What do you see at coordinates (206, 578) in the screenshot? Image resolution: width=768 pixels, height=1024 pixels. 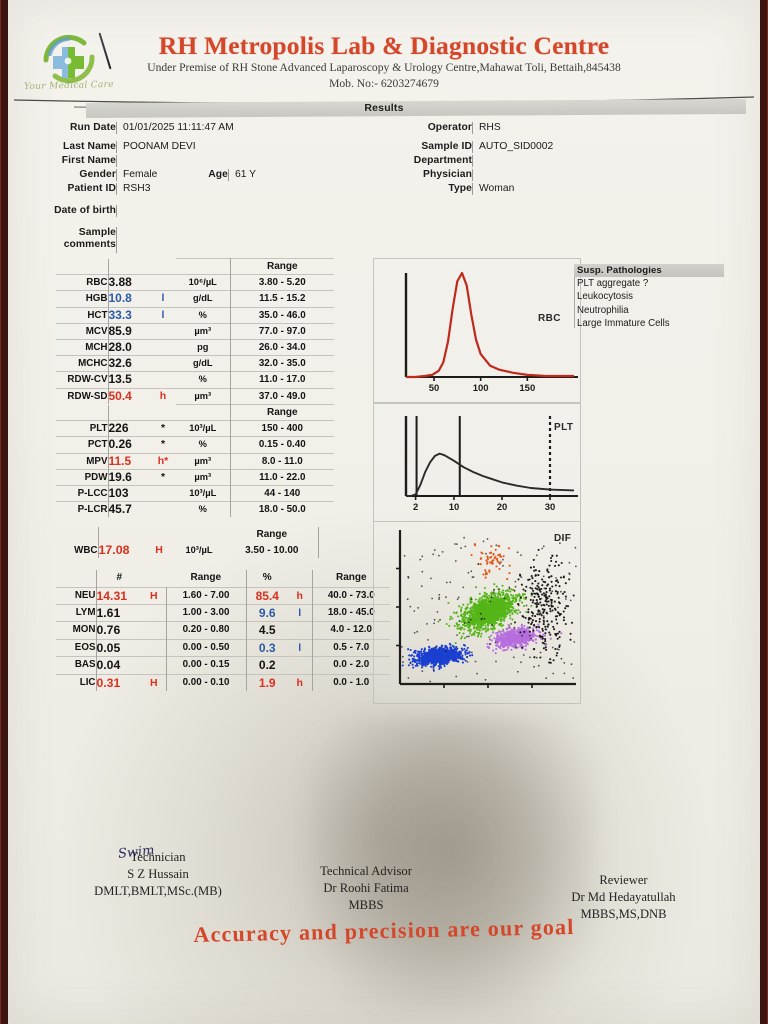 I see `diff-count-range-header: Range` at bounding box center [206, 578].